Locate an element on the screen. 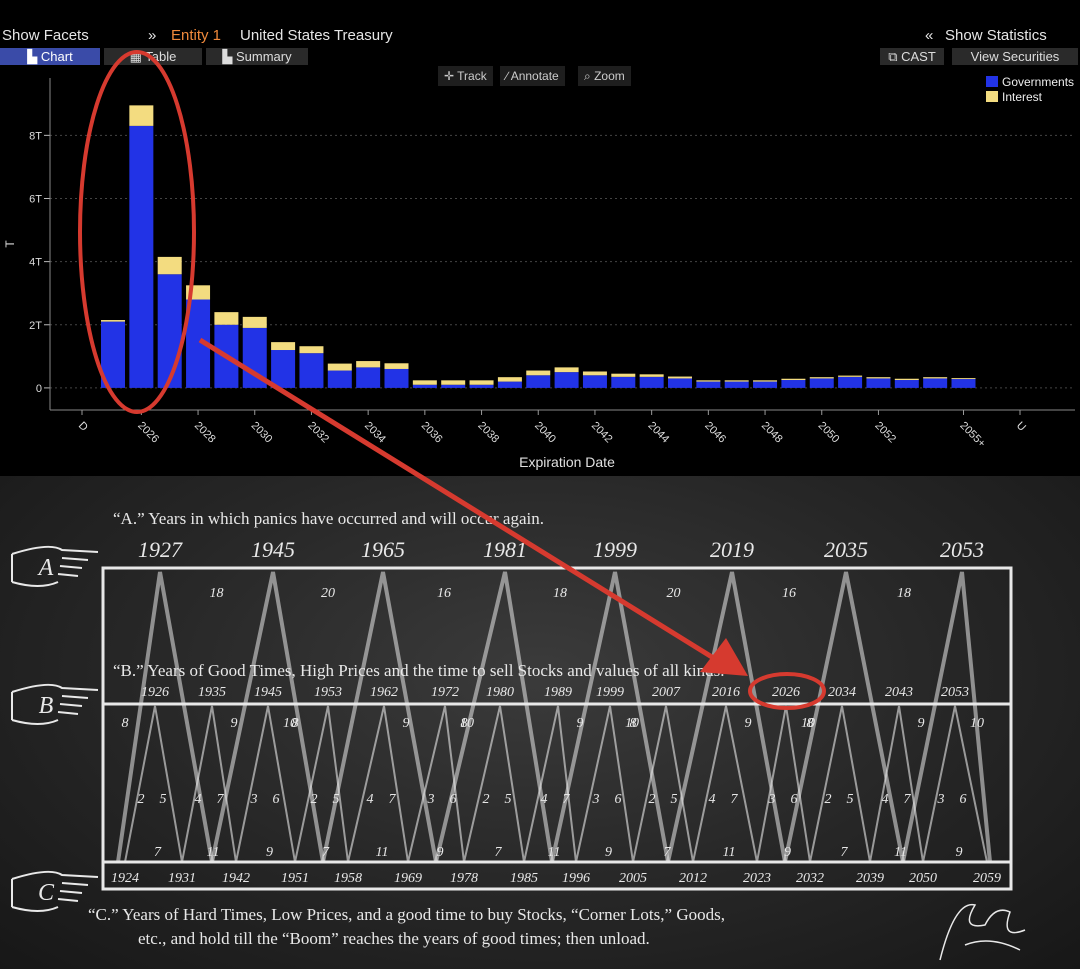 The height and width of the screenshot is (969, 1080). y-tick-label: 0 is located at coordinates (39, 389).